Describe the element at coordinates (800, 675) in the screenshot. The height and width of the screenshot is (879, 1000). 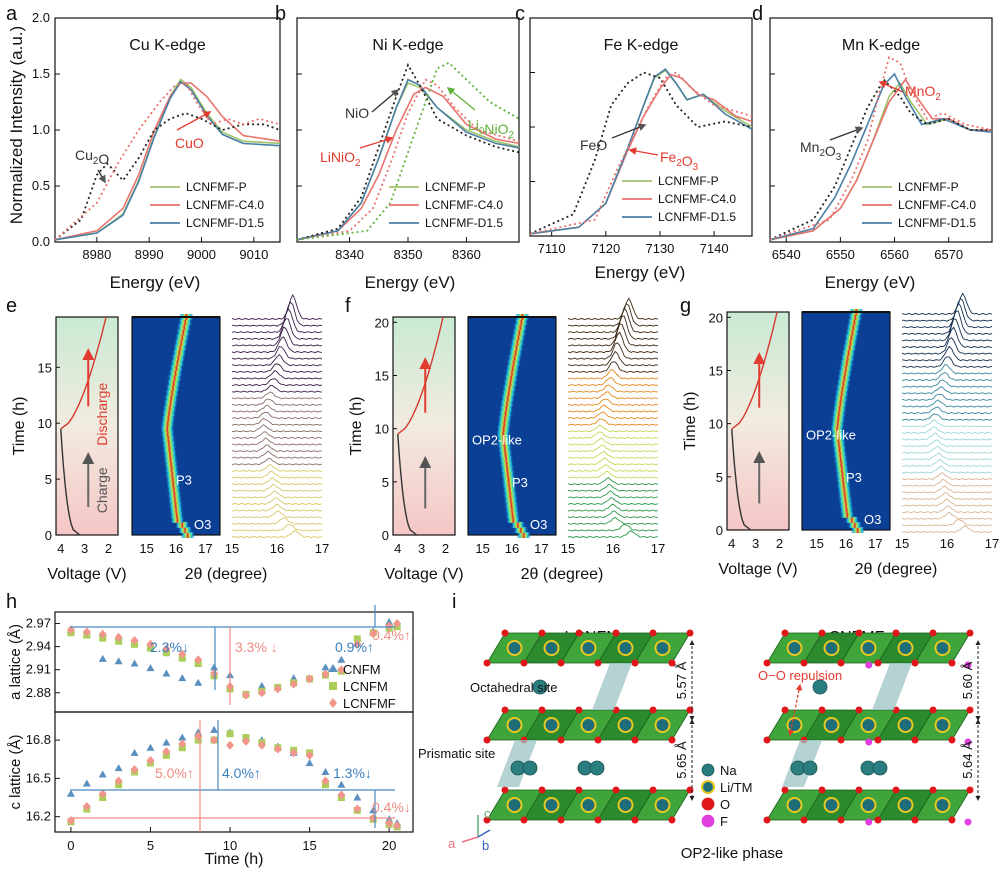
I see `o-o-repulsion-label: O−O repulsion` at that location.